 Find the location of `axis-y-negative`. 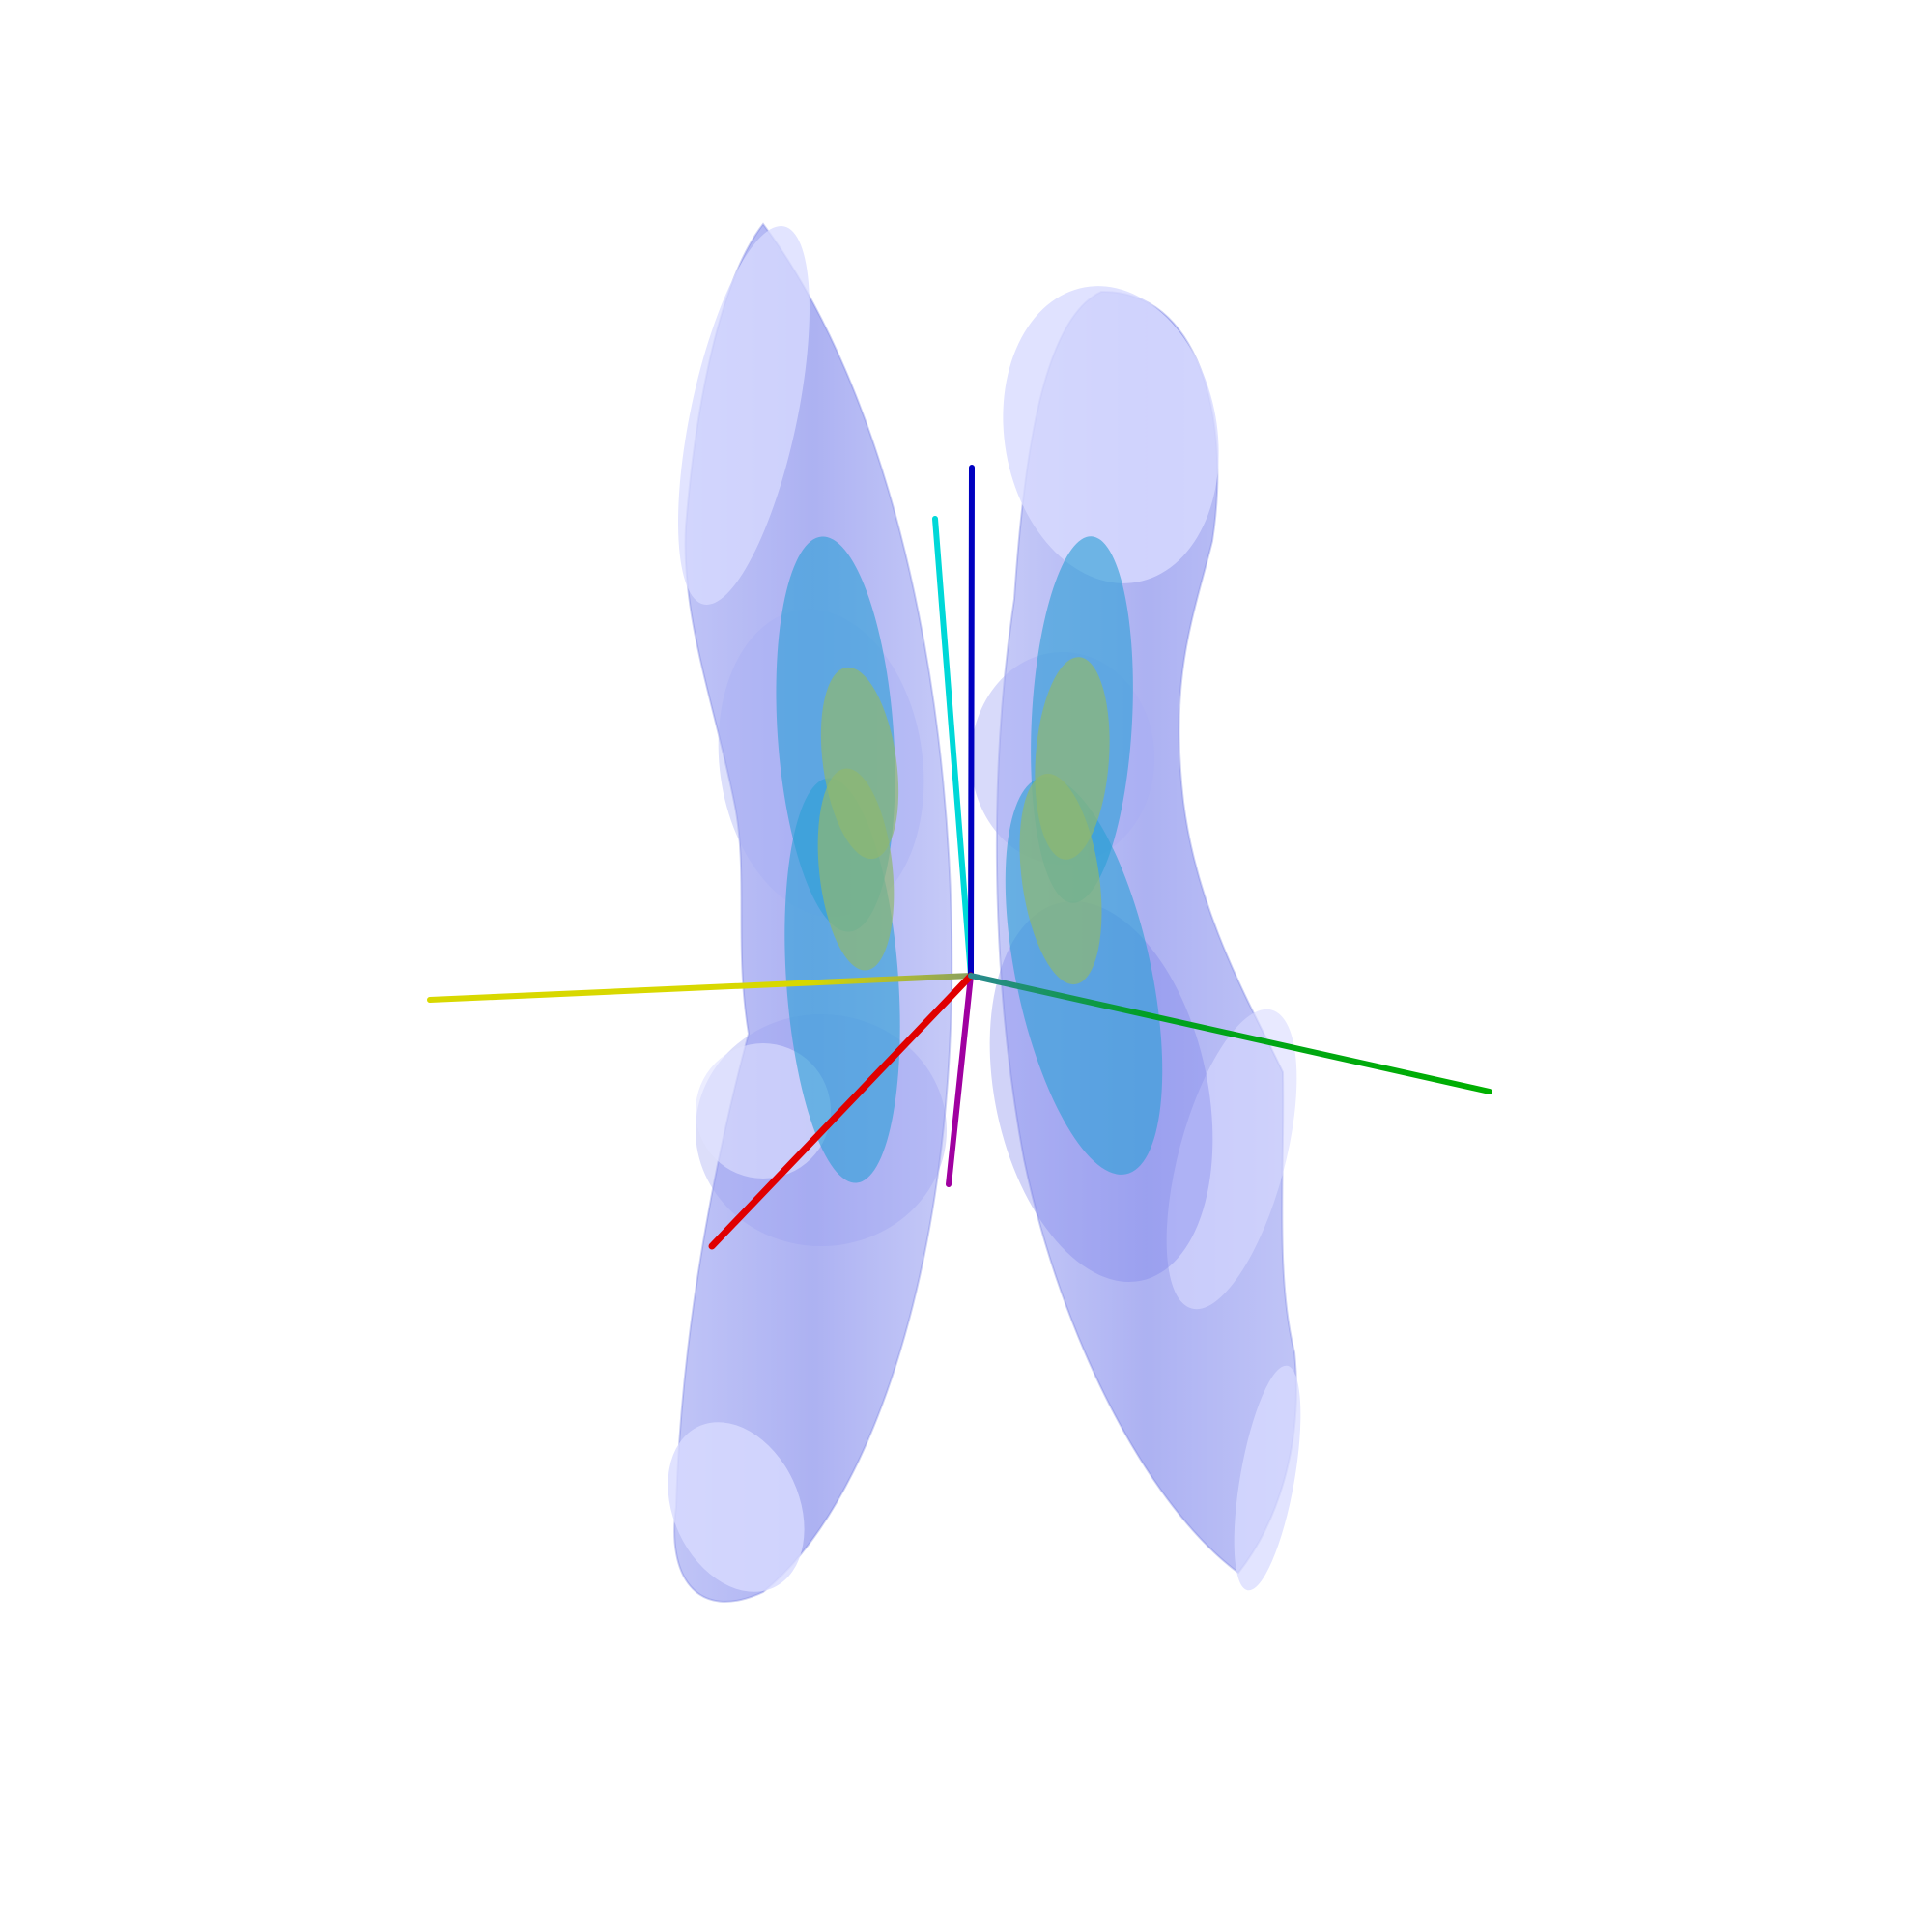

axis-y-negative is located at coordinates (953, 747).